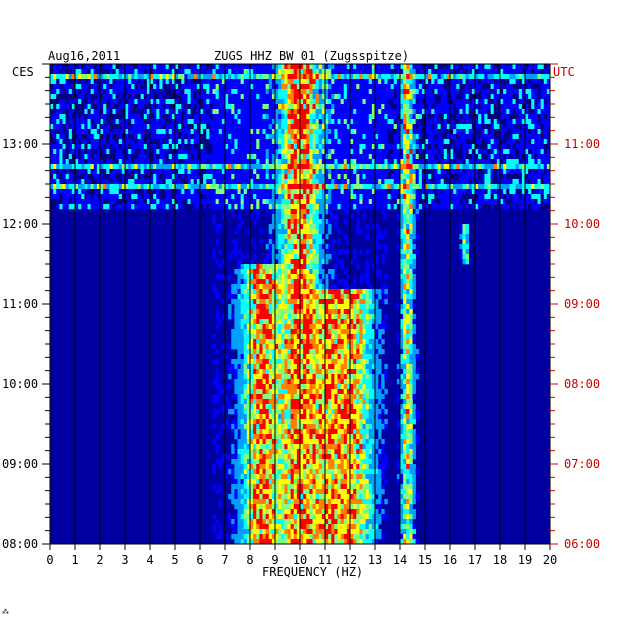 The height and width of the screenshot is (624, 630). What do you see at coordinates (350, 560) in the screenshot?
I see `x-tick-label: 12` at bounding box center [350, 560].